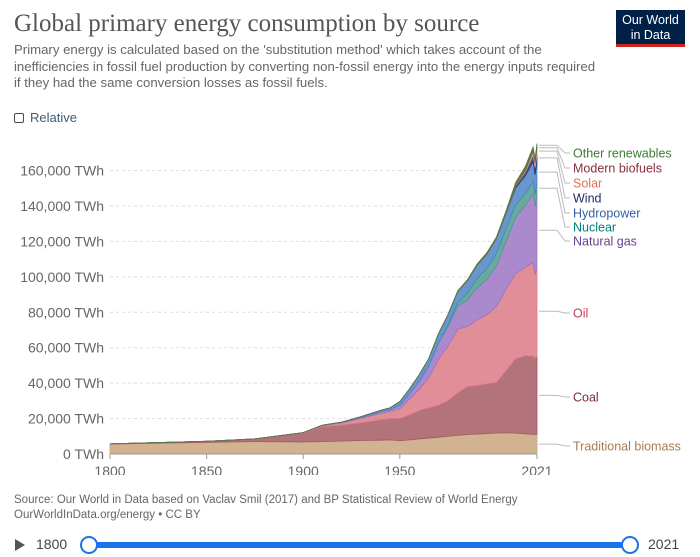 Image resolution: width=700 pixels, height=557 pixels. Describe the element at coordinates (536, 469) in the screenshot. I see `x-tick-label: 2021` at that location.